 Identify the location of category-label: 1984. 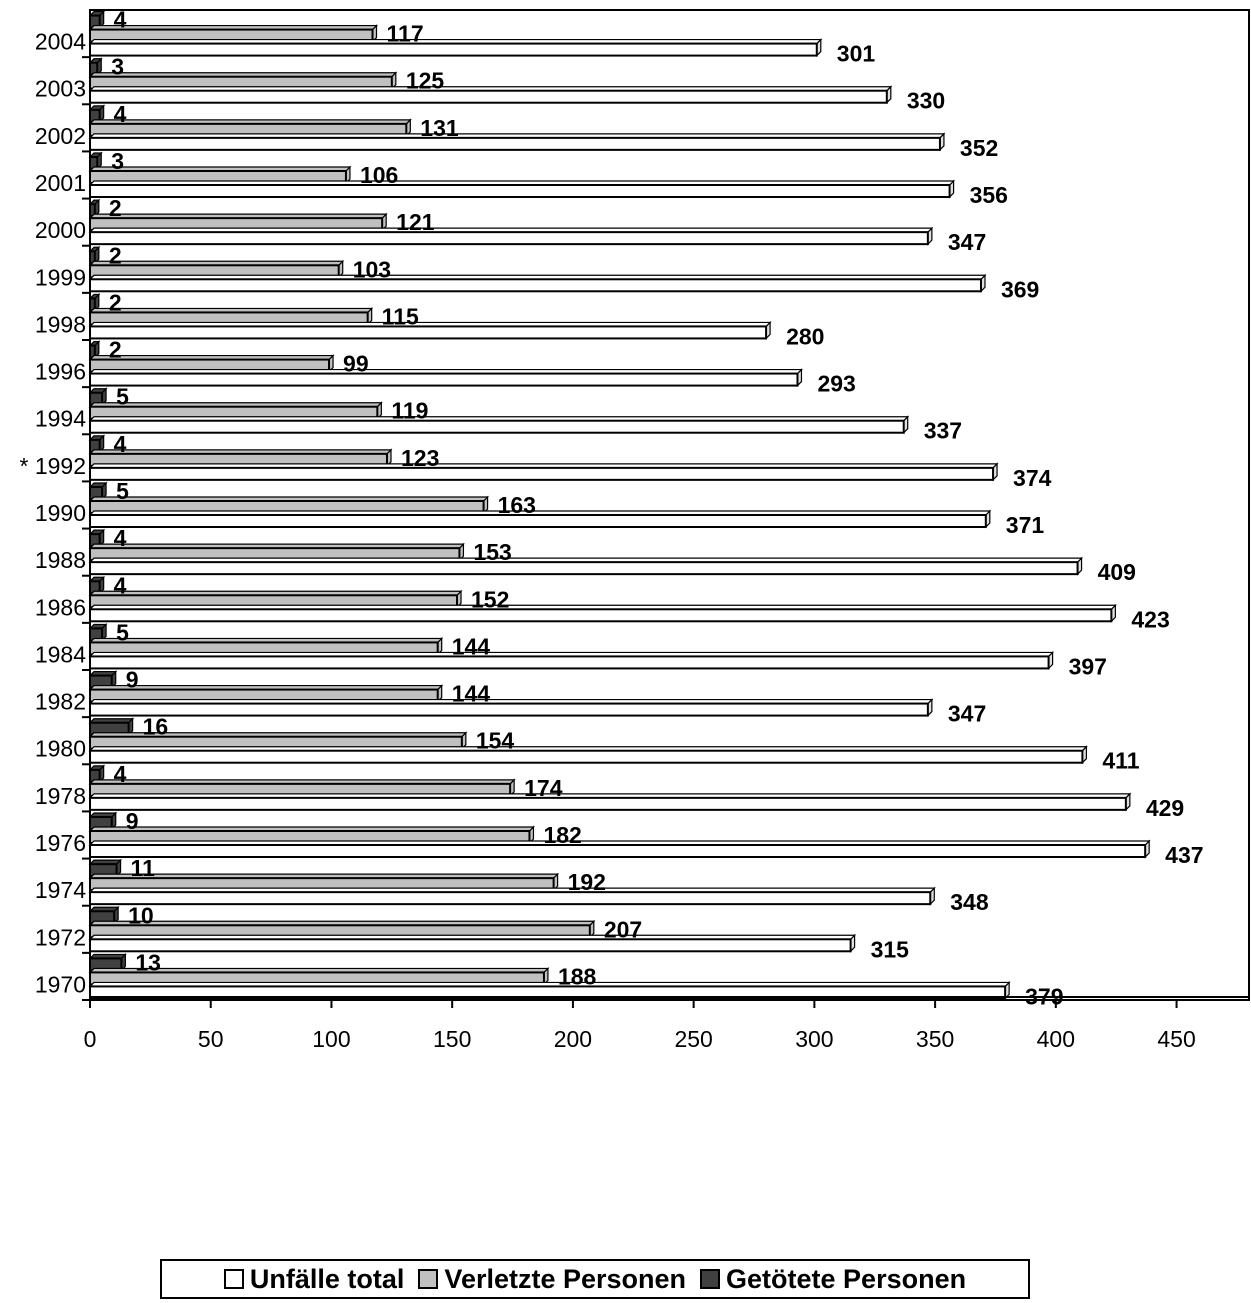
(60, 654).